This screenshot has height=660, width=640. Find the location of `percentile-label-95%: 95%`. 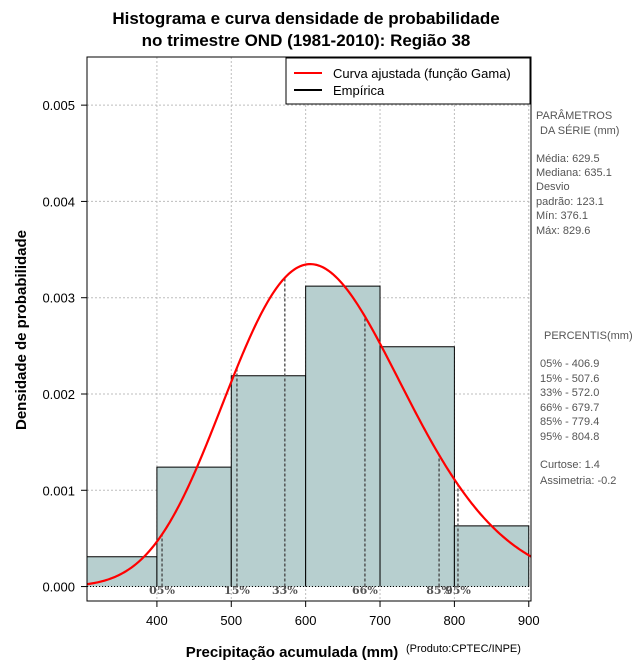

percentile-label-95%: 95% is located at coordinates (458, 590).